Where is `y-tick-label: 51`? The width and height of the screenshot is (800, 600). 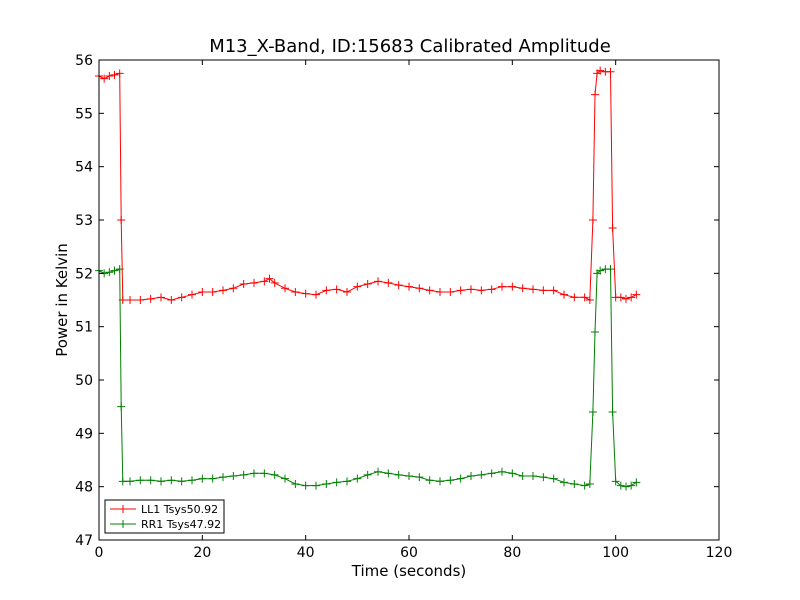 y-tick-label: 51 is located at coordinates (84, 328).